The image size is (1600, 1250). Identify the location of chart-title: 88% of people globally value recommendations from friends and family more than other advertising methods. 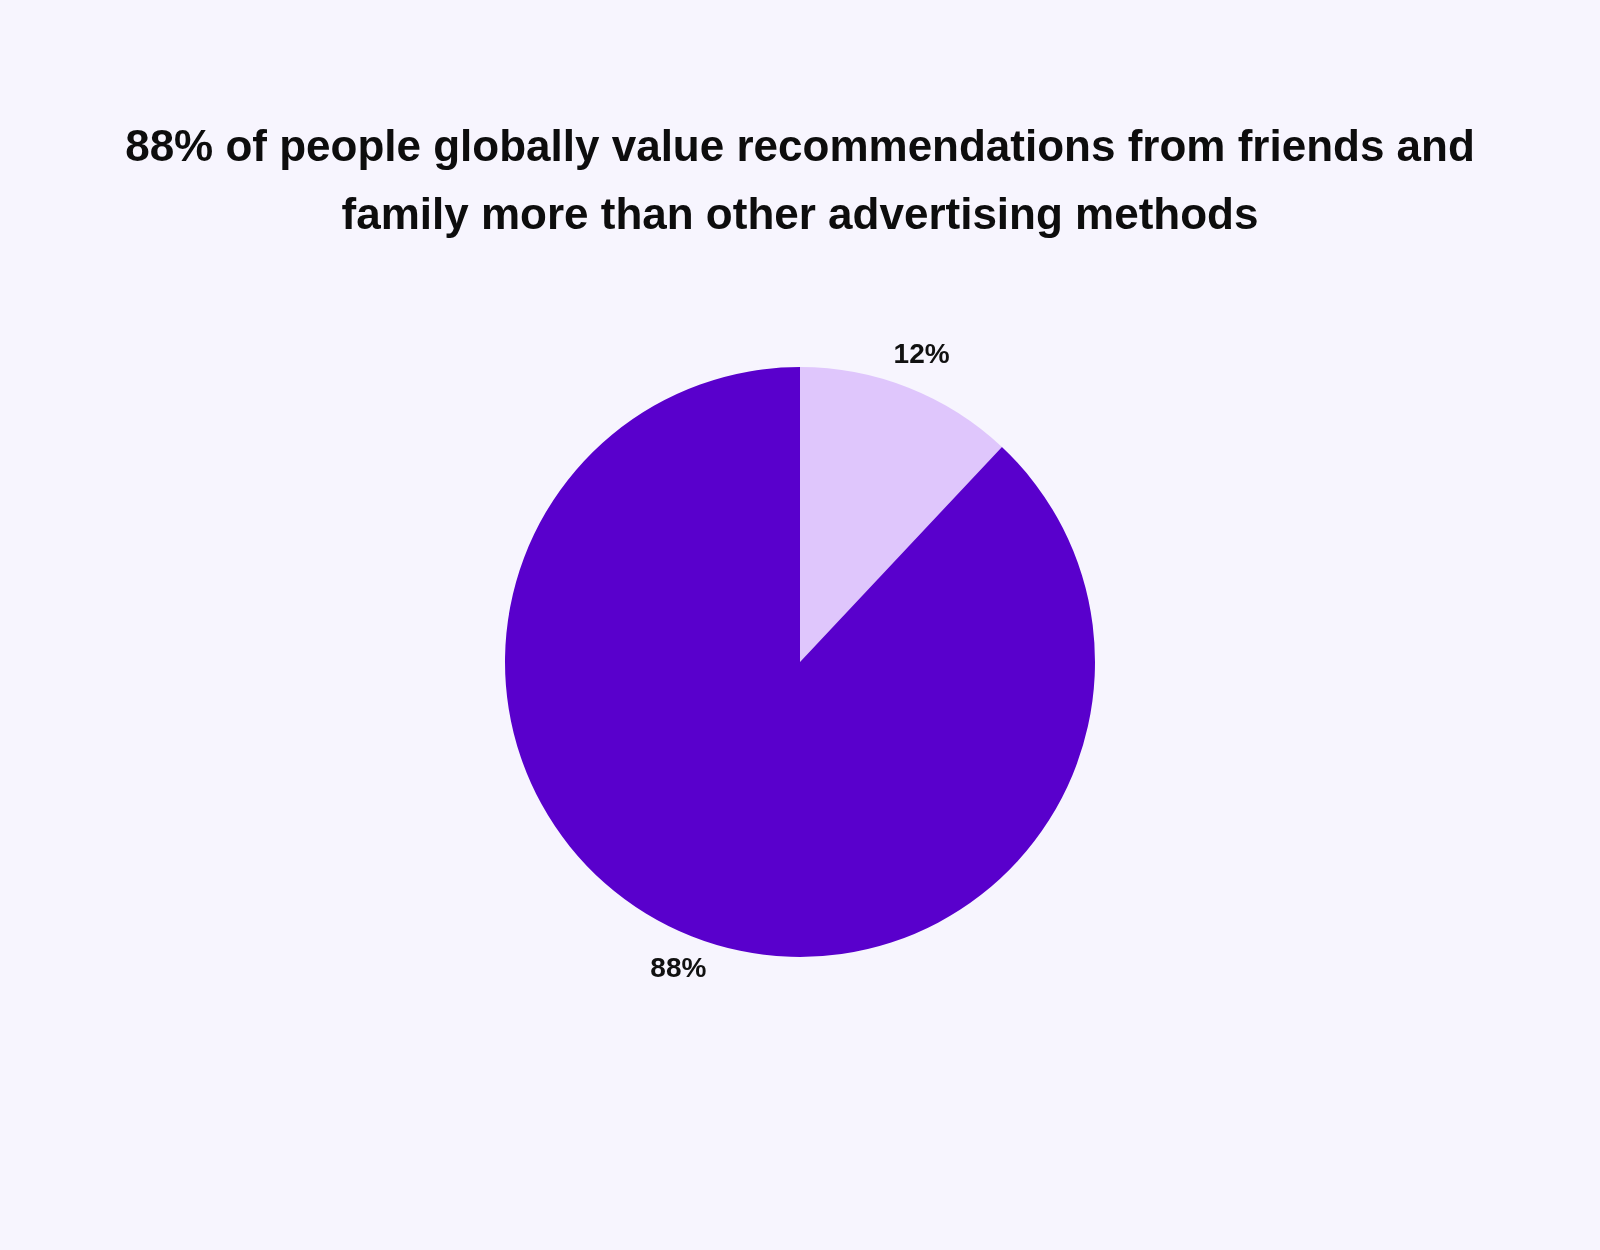
(800, 180).